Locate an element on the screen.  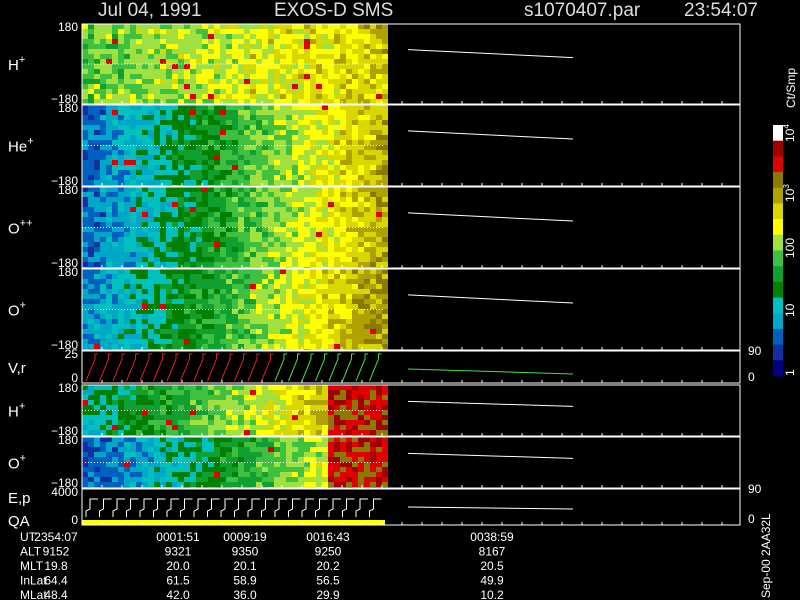
row-name: ALT is located at coordinates (31, 552).